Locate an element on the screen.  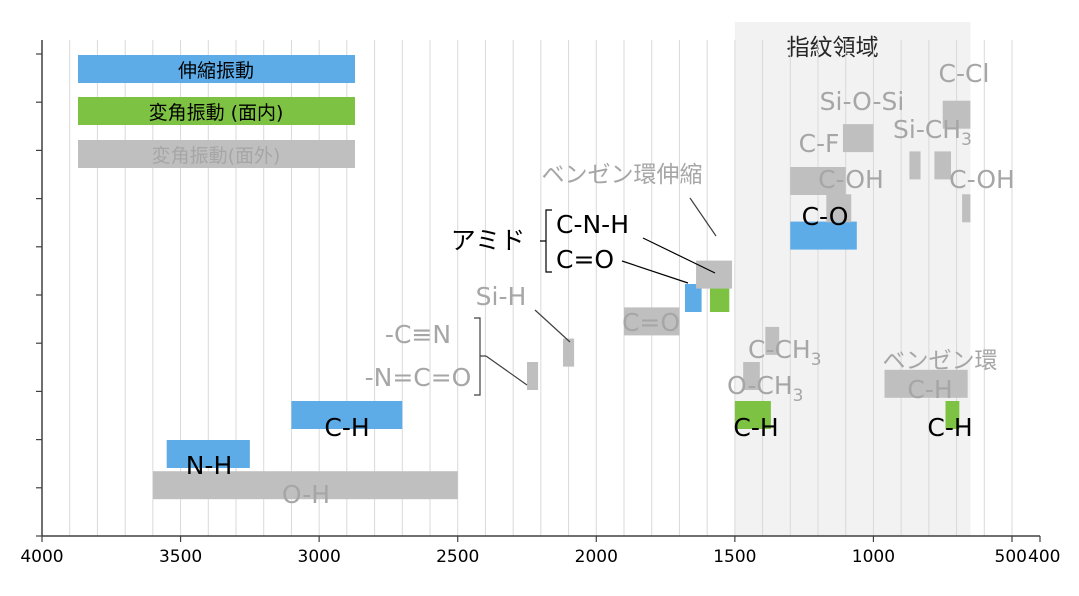
legend-label-stretch: 伸縮振動 is located at coordinates (216, 71).